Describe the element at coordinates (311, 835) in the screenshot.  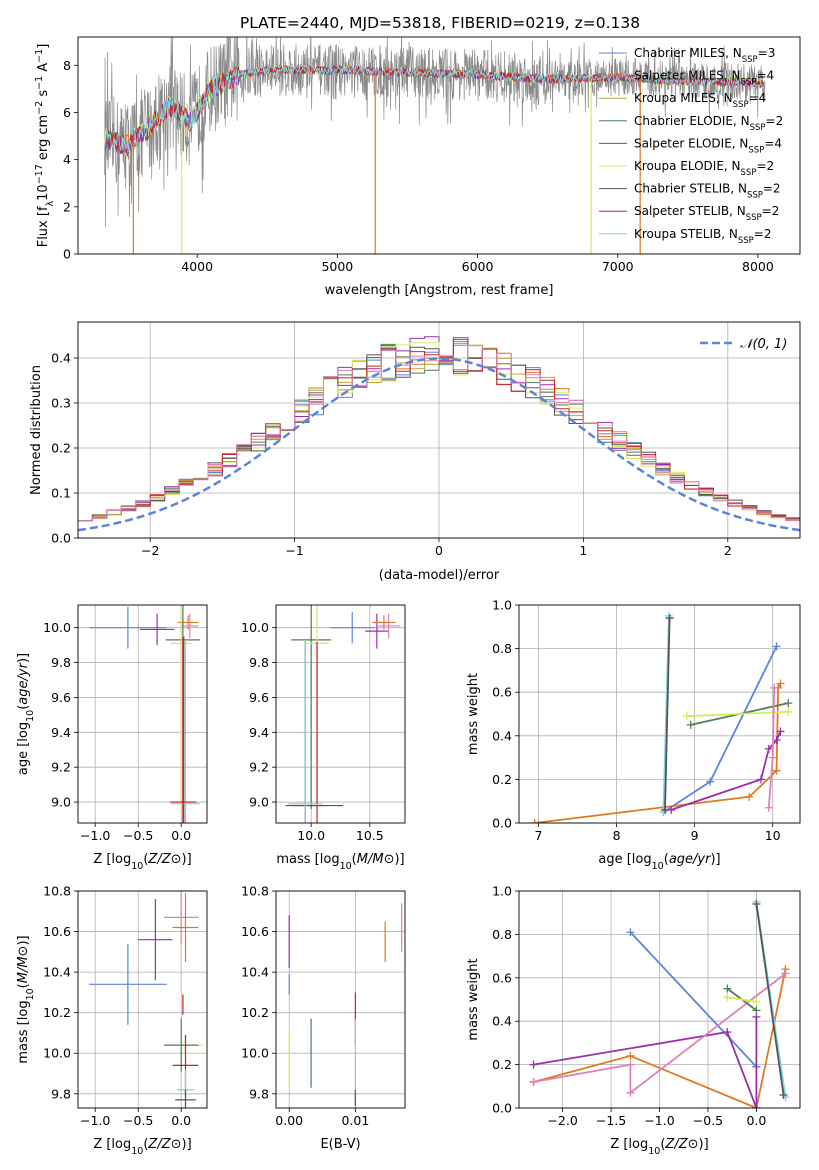
I see `x-tick-label: 10.0` at that location.